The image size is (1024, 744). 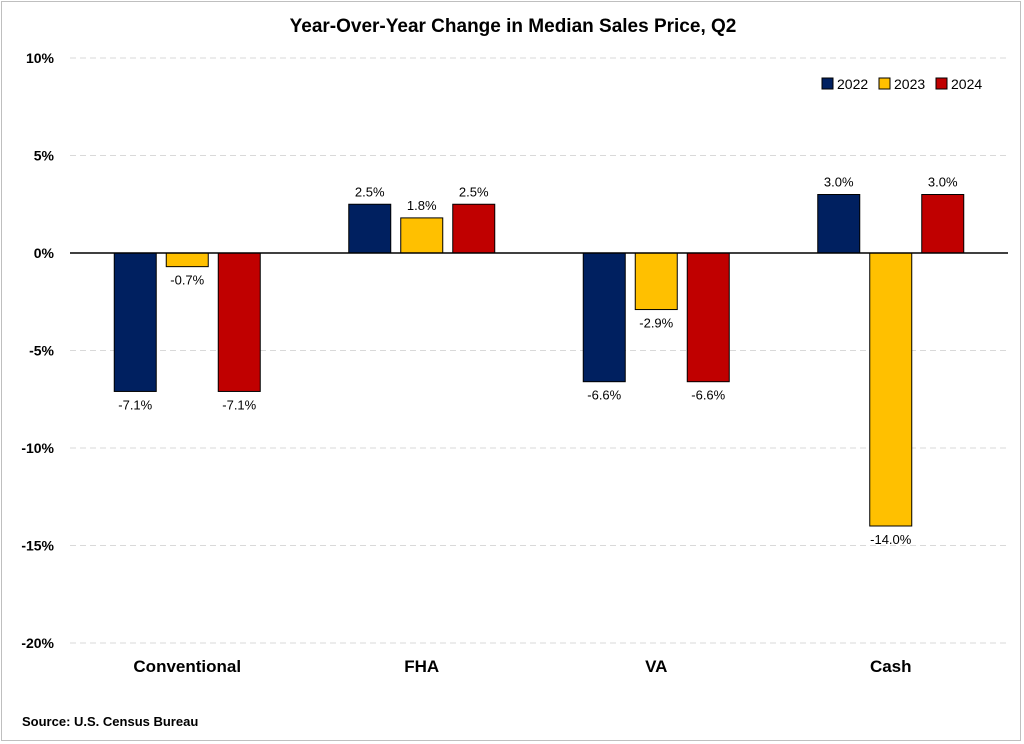 I want to click on bar-2024-va, so click(x=708, y=317).